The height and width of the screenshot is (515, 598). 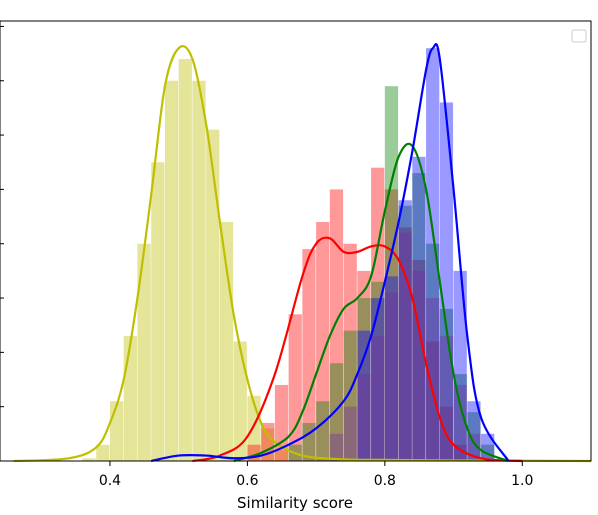 I want to click on legend-box, so click(x=579, y=36).